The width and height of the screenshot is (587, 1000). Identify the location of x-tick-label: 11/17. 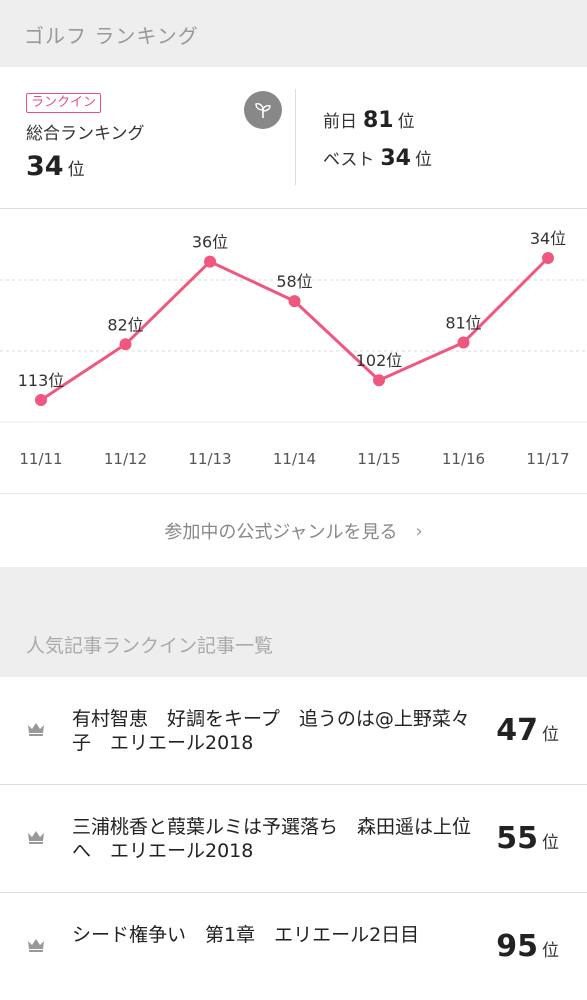
(547, 459).